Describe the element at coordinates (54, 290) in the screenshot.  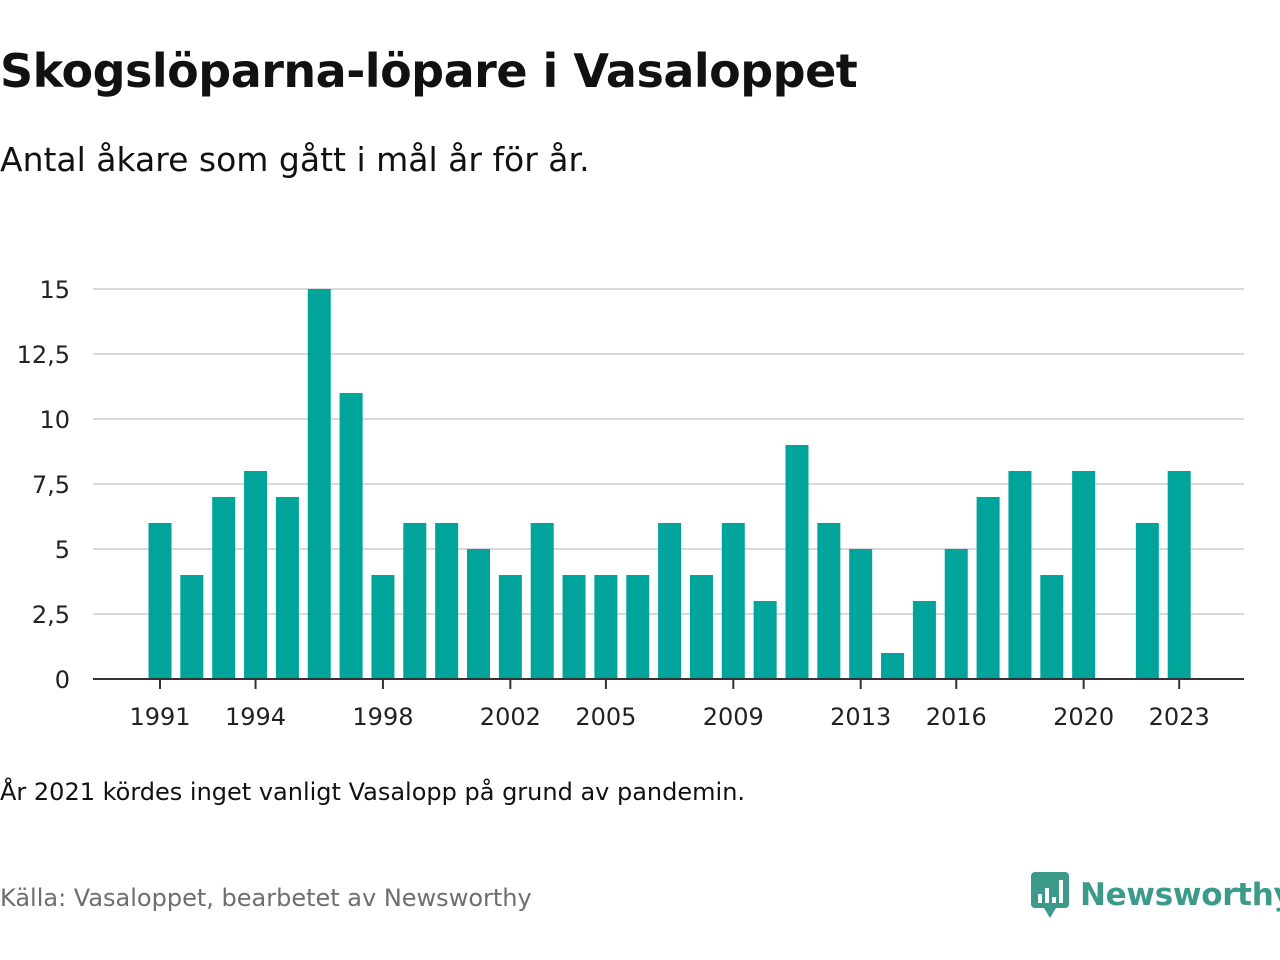
I see `y-tick-label: 15` at that location.